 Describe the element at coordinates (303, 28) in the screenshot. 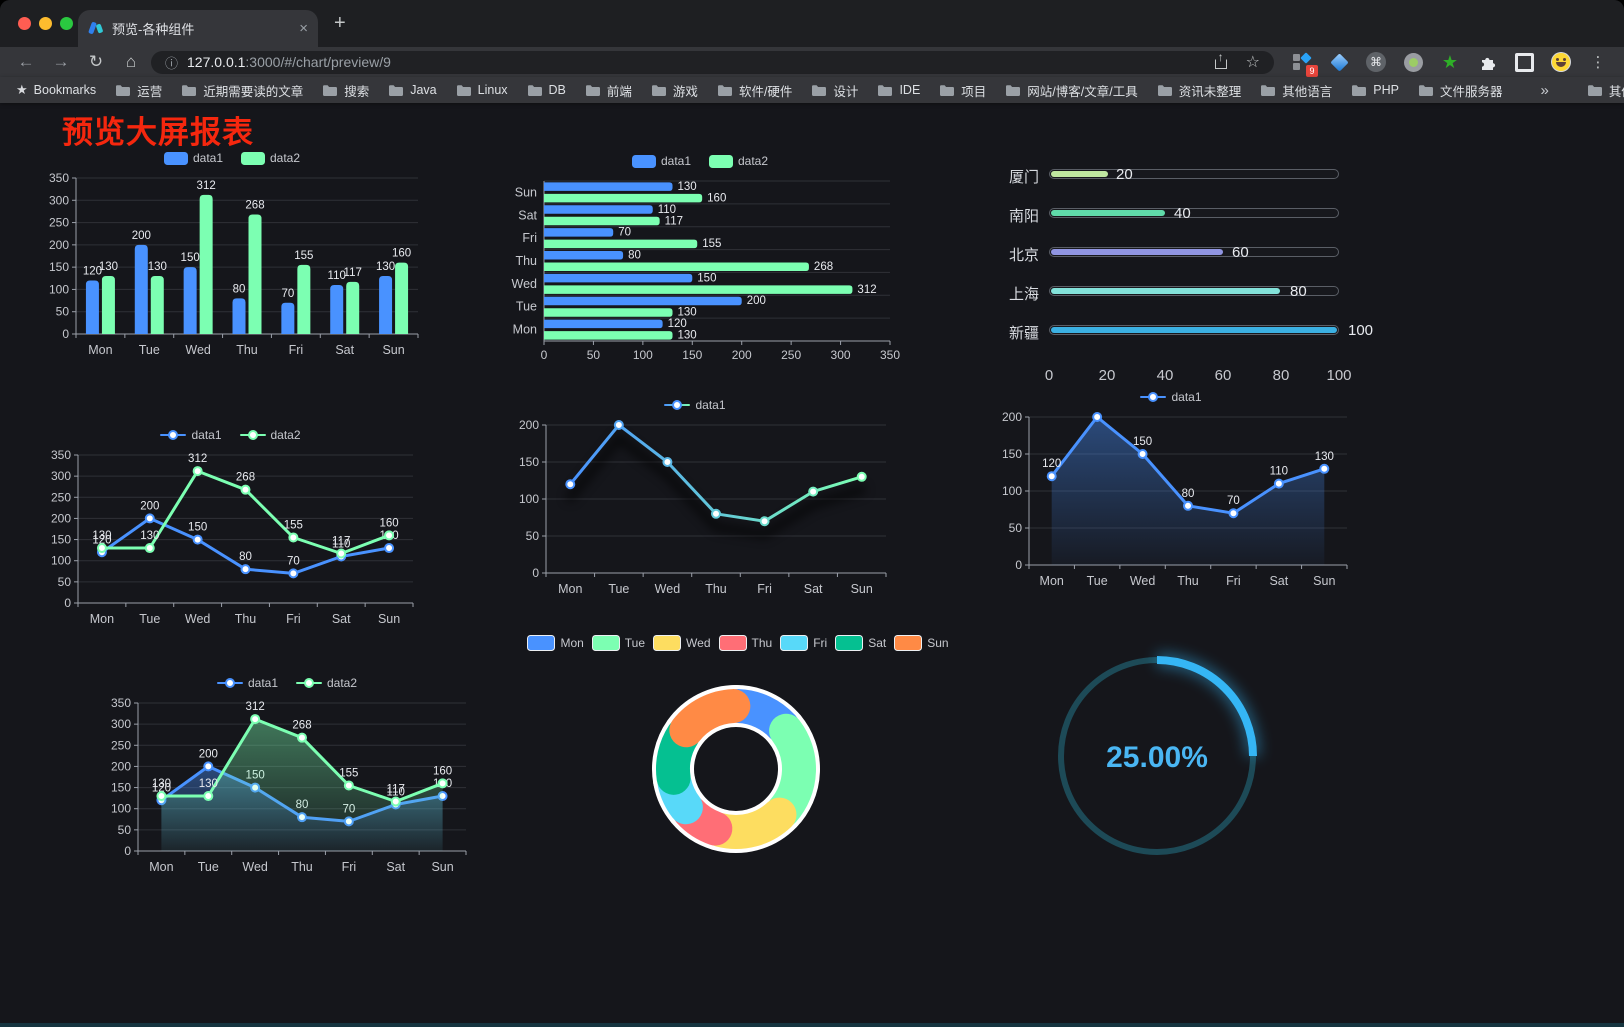

I see `tab-close-icon: ×` at that location.